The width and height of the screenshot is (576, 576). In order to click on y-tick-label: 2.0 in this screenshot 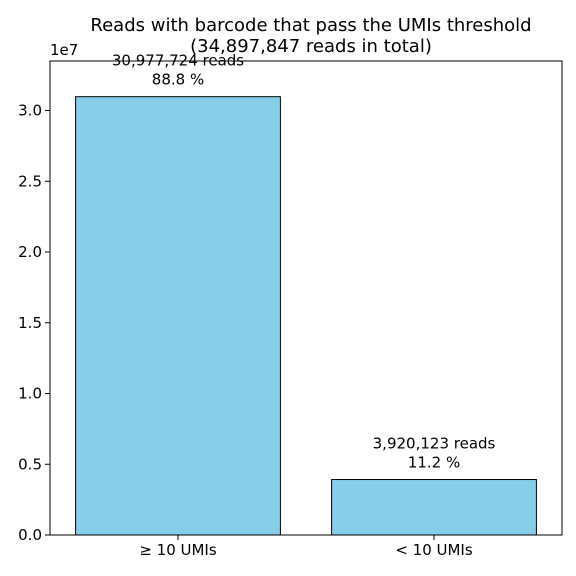, I will do `click(30, 252)`.